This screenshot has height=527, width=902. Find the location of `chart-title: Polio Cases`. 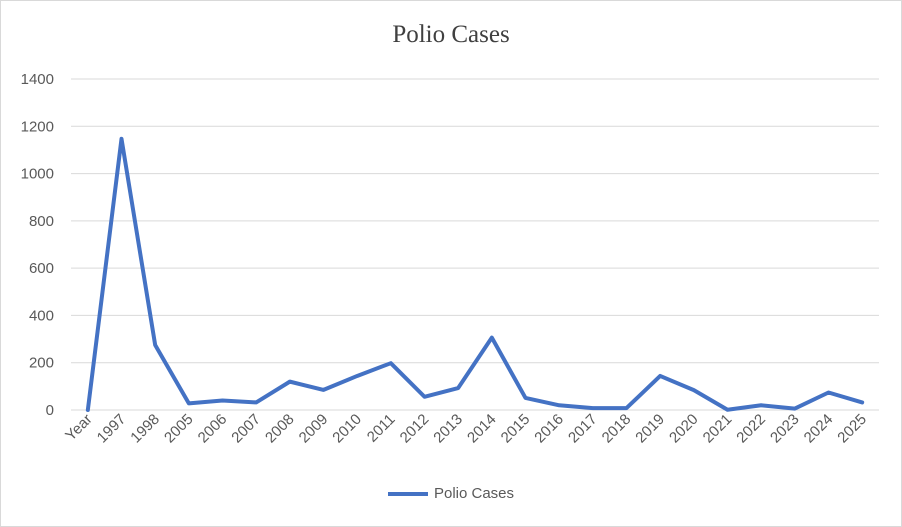

chart-title: Polio Cases is located at coordinates (451, 34).